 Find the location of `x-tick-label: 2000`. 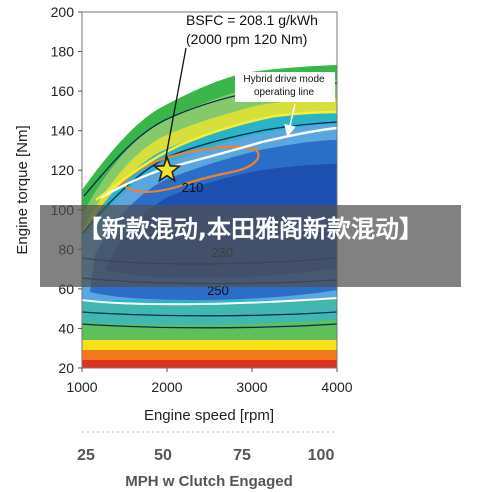

x-tick-label: 2000 is located at coordinates (166, 387).